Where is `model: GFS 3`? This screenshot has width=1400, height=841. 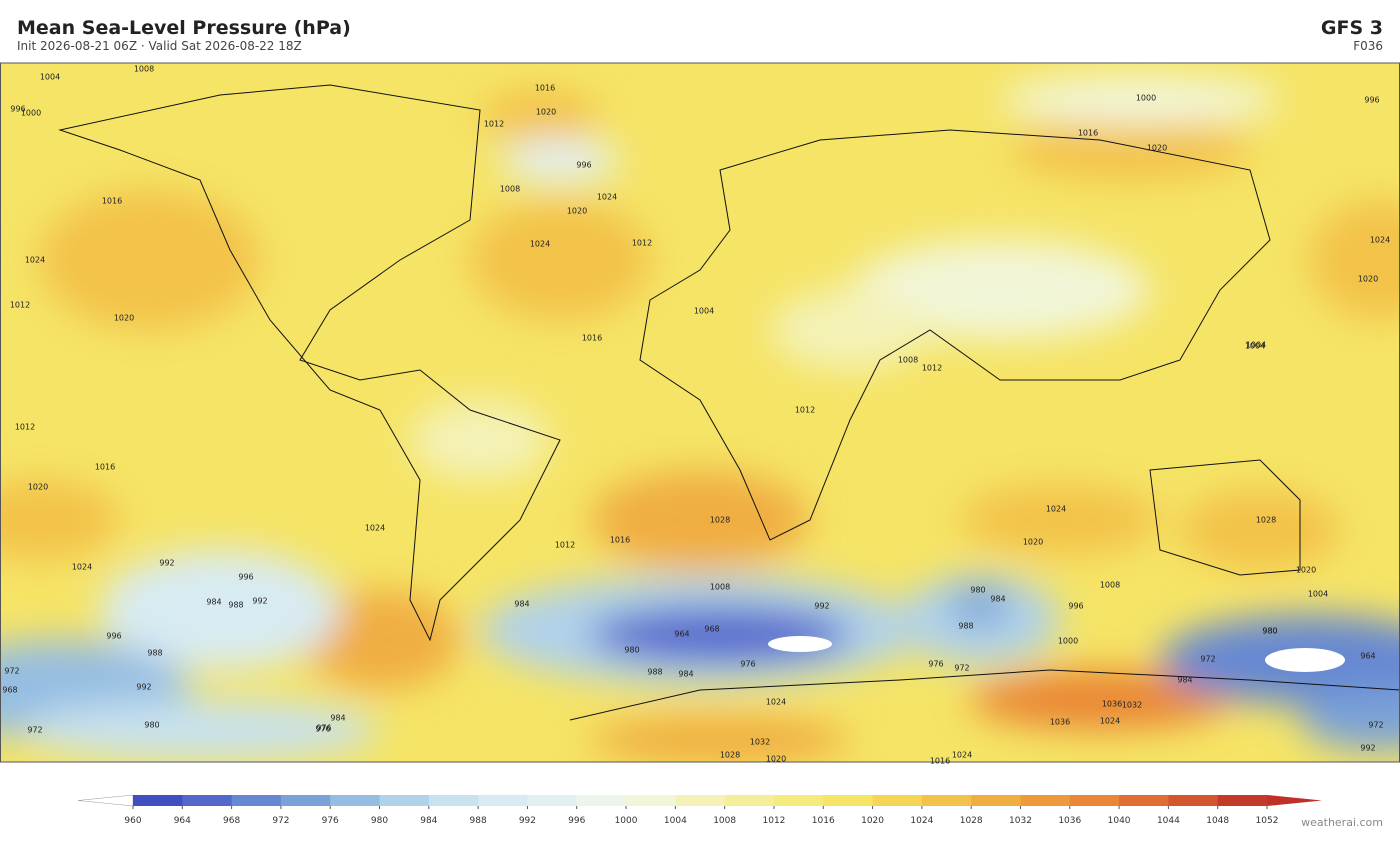 model: GFS 3 is located at coordinates (1352, 28).